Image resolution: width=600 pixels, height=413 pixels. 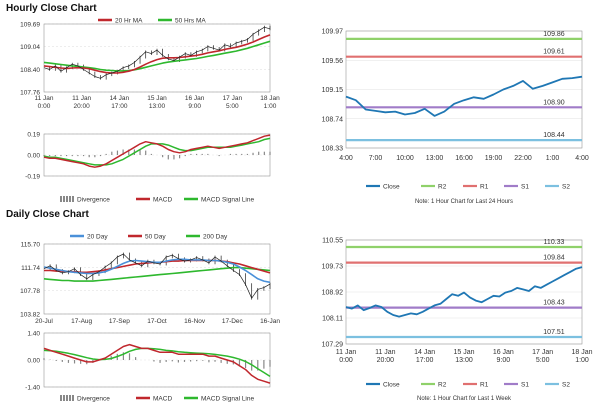 What do you see at coordinates (554, 34) in the screenshot?
I see `level-label-r2: 109.86` at bounding box center [554, 34].